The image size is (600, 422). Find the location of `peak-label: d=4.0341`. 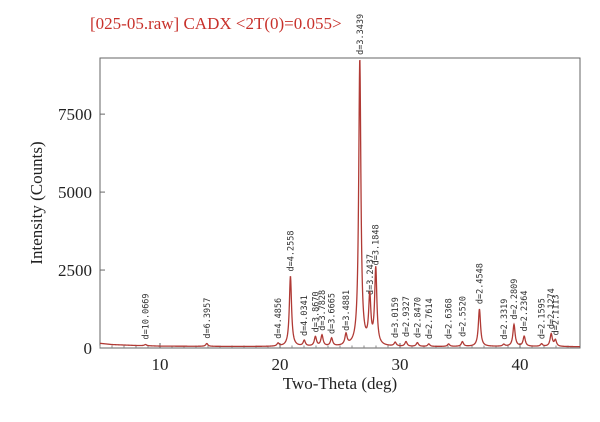

peak-label: d=4.0341 is located at coordinates (305, 315).